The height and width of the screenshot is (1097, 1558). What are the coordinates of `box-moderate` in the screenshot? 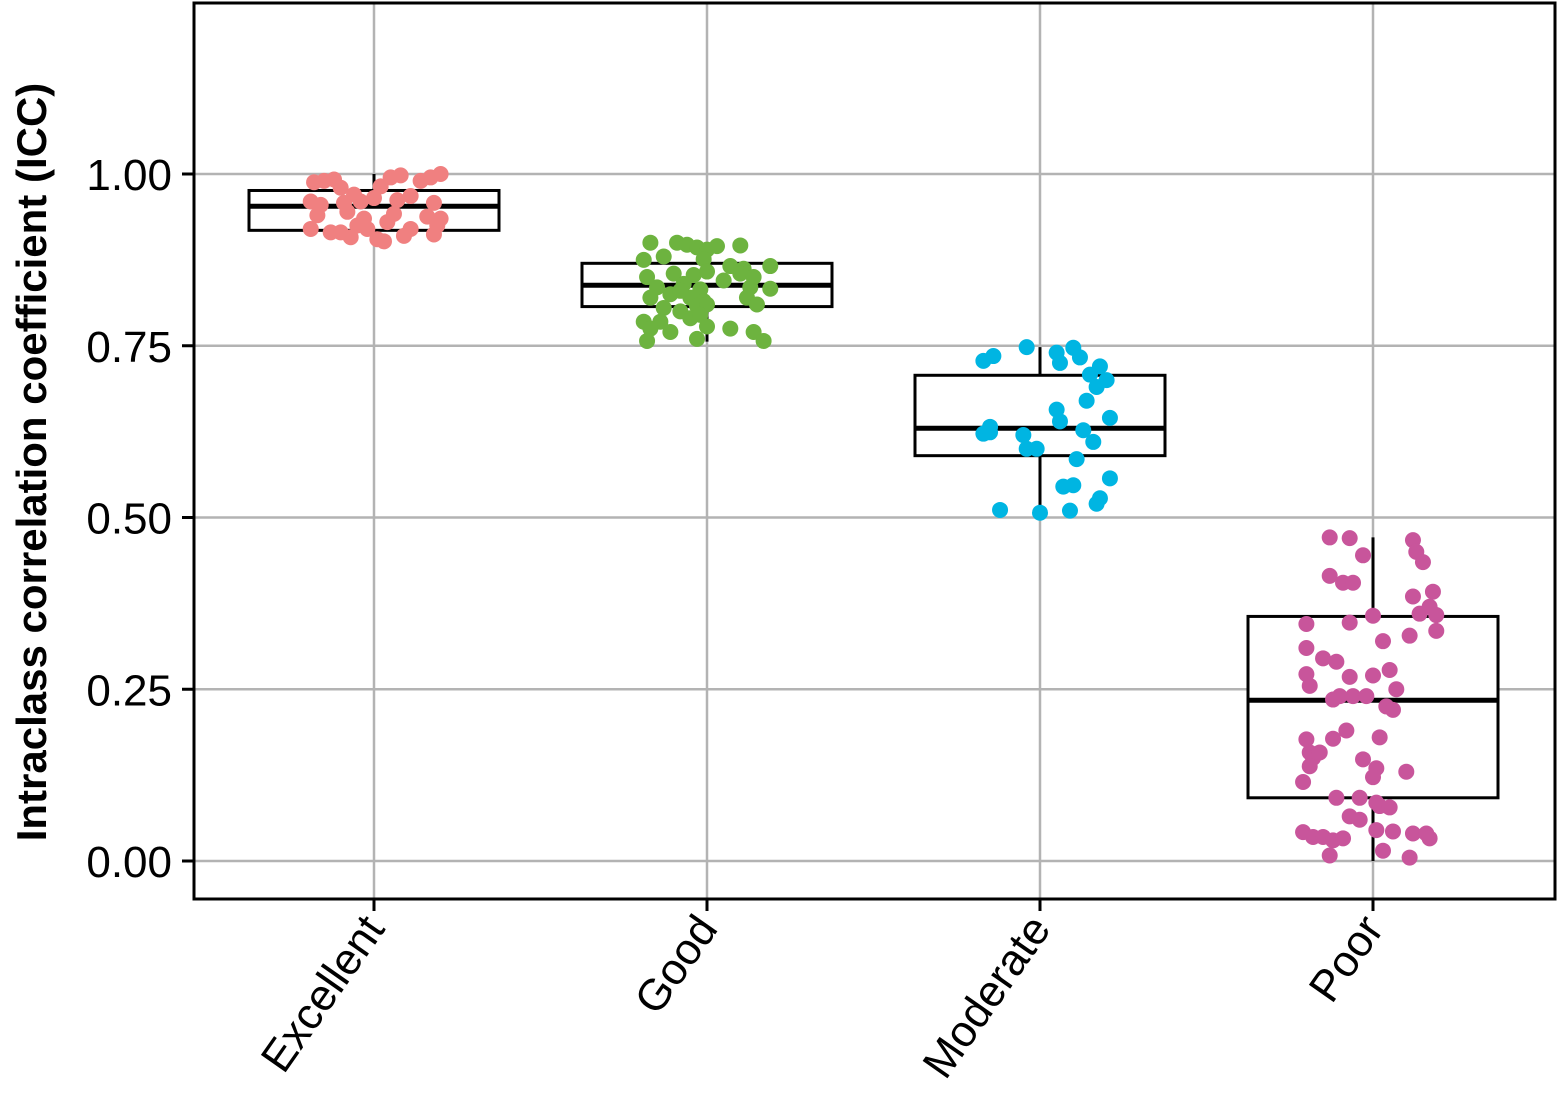 It's located at (1040, 430).